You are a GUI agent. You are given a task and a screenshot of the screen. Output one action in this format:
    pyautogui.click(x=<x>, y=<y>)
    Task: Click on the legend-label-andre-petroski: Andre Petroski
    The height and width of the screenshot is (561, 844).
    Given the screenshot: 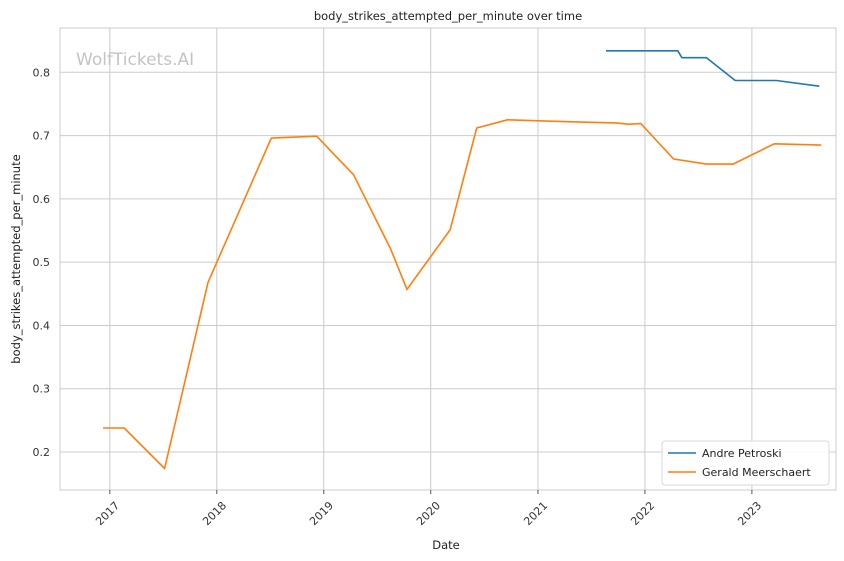 What is the action you would take?
    pyautogui.click(x=742, y=453)
    